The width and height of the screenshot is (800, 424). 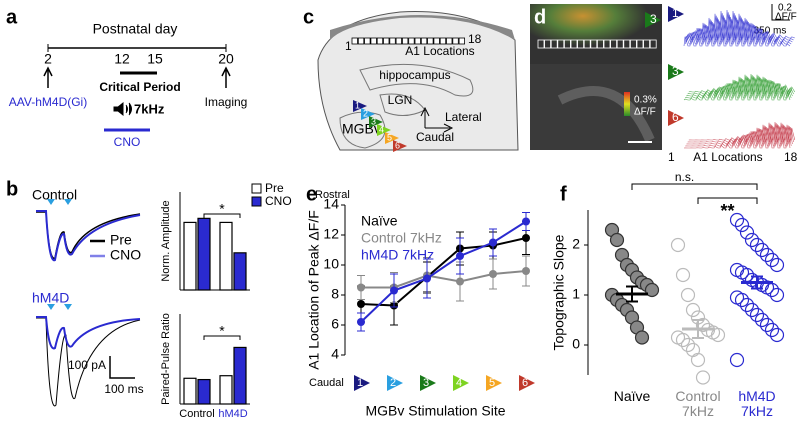 I want to click on y-tick-label: 4, so click(x=335, y=354).